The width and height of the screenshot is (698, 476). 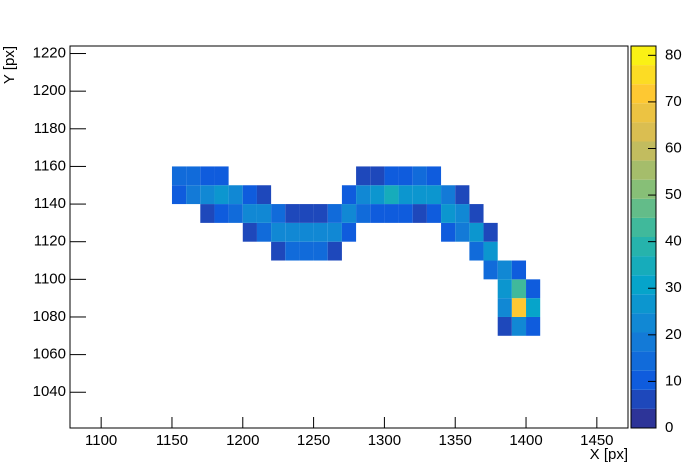 What do you see at coordinates (669, 427) in the screenshot?
I see `colorbar-tick-label: 0` at bounding box center [669, 427].